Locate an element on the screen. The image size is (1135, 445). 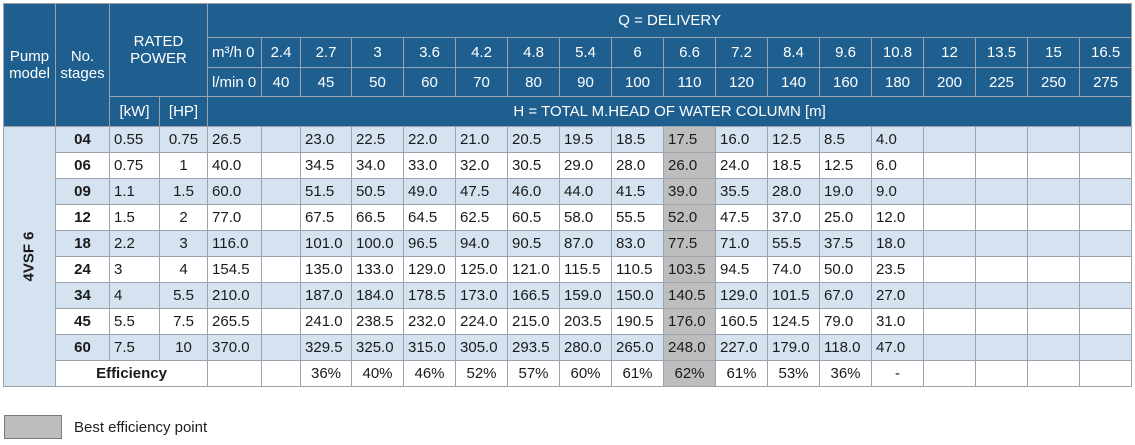
stage-cell: 18 is located at coordinates (82, 243).